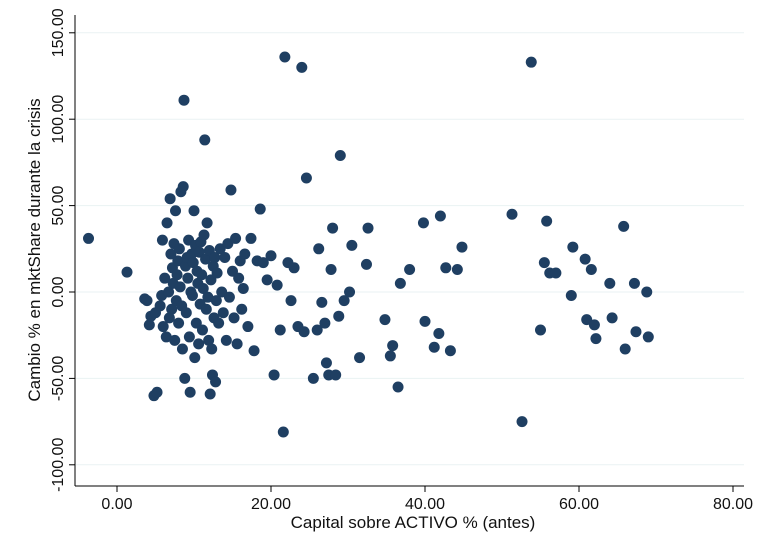  I want to click on y-tick-label: 150.00, so click(58, 32).